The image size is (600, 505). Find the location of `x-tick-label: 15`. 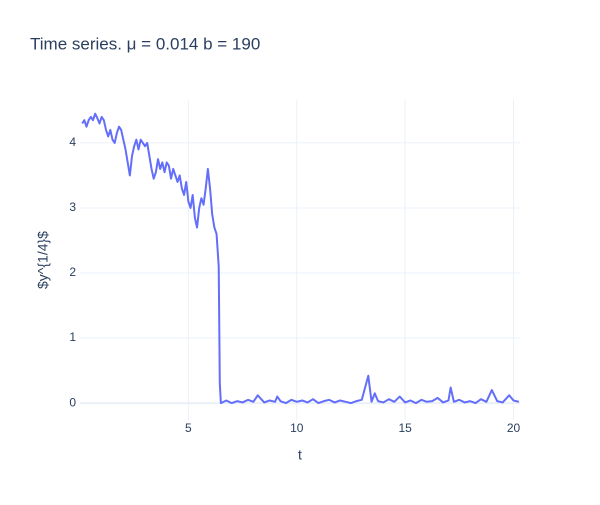

x-tick-label: 15 is located at coordinates (405, 428).